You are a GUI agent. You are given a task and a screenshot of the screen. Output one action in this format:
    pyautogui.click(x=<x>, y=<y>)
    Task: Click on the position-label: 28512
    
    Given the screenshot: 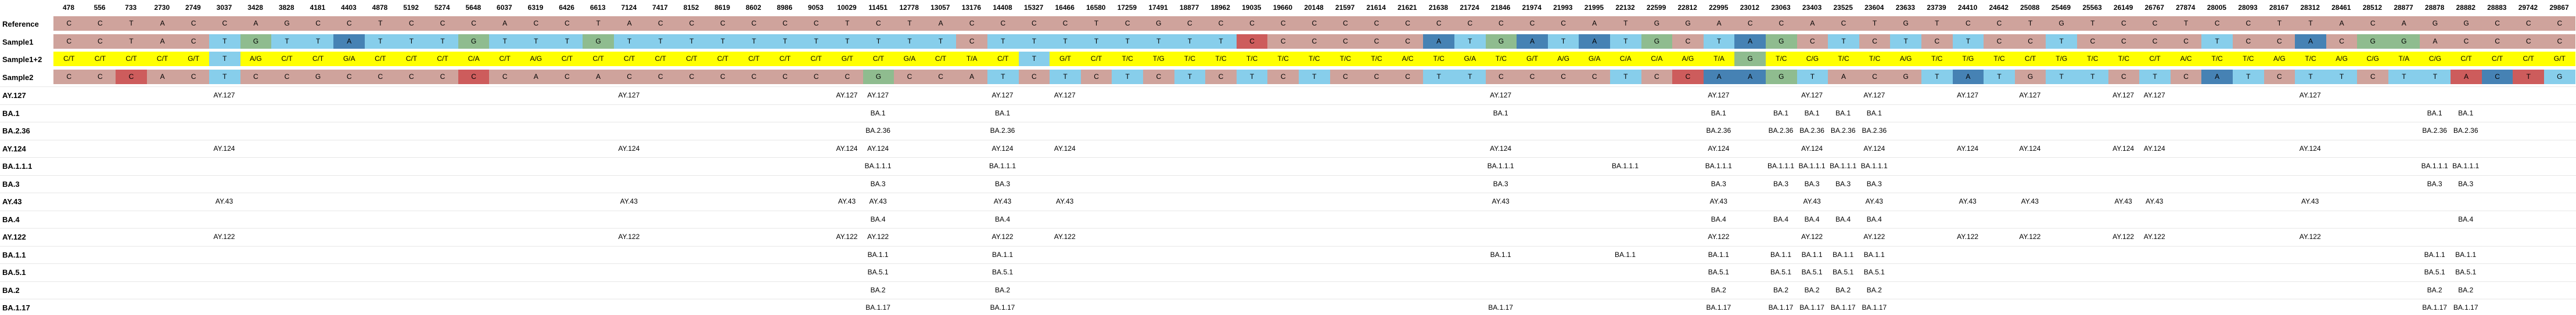 What is the action you would take?
    pyautogui.click(x=2372, y=7)
    